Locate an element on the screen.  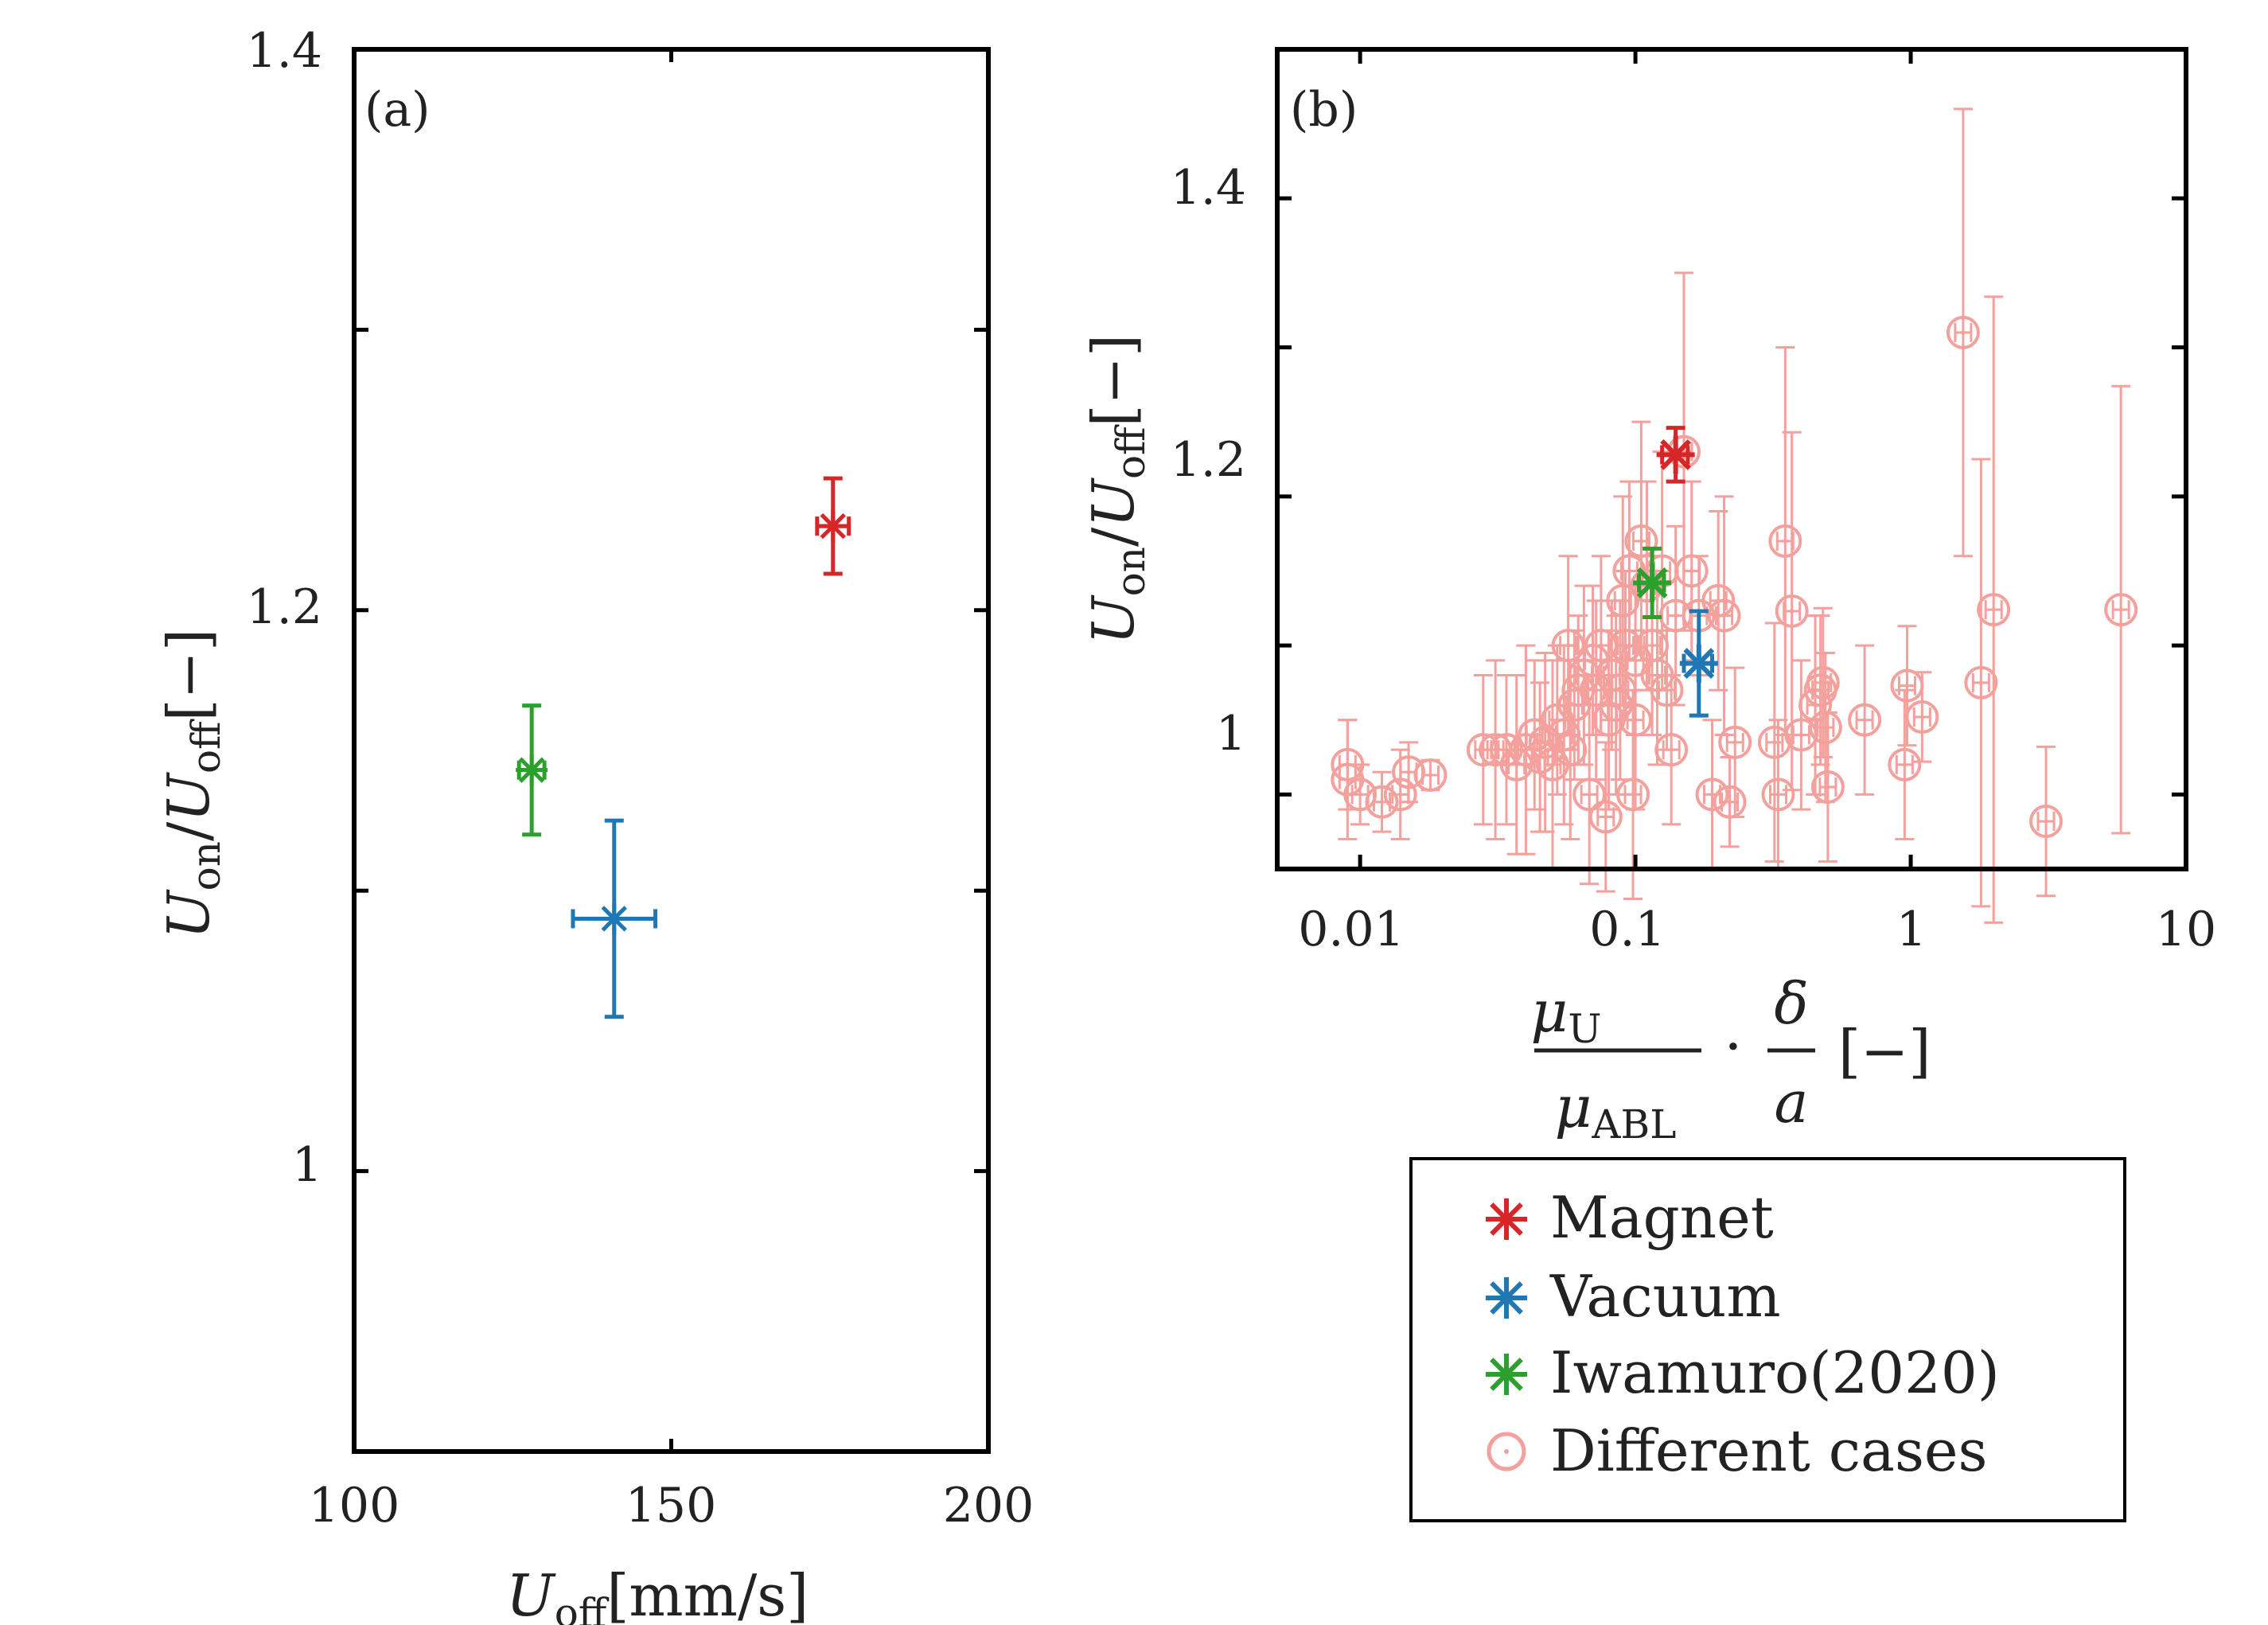
panel-b-point-different-cases-19-dot is located at coordinates (1570, 749).